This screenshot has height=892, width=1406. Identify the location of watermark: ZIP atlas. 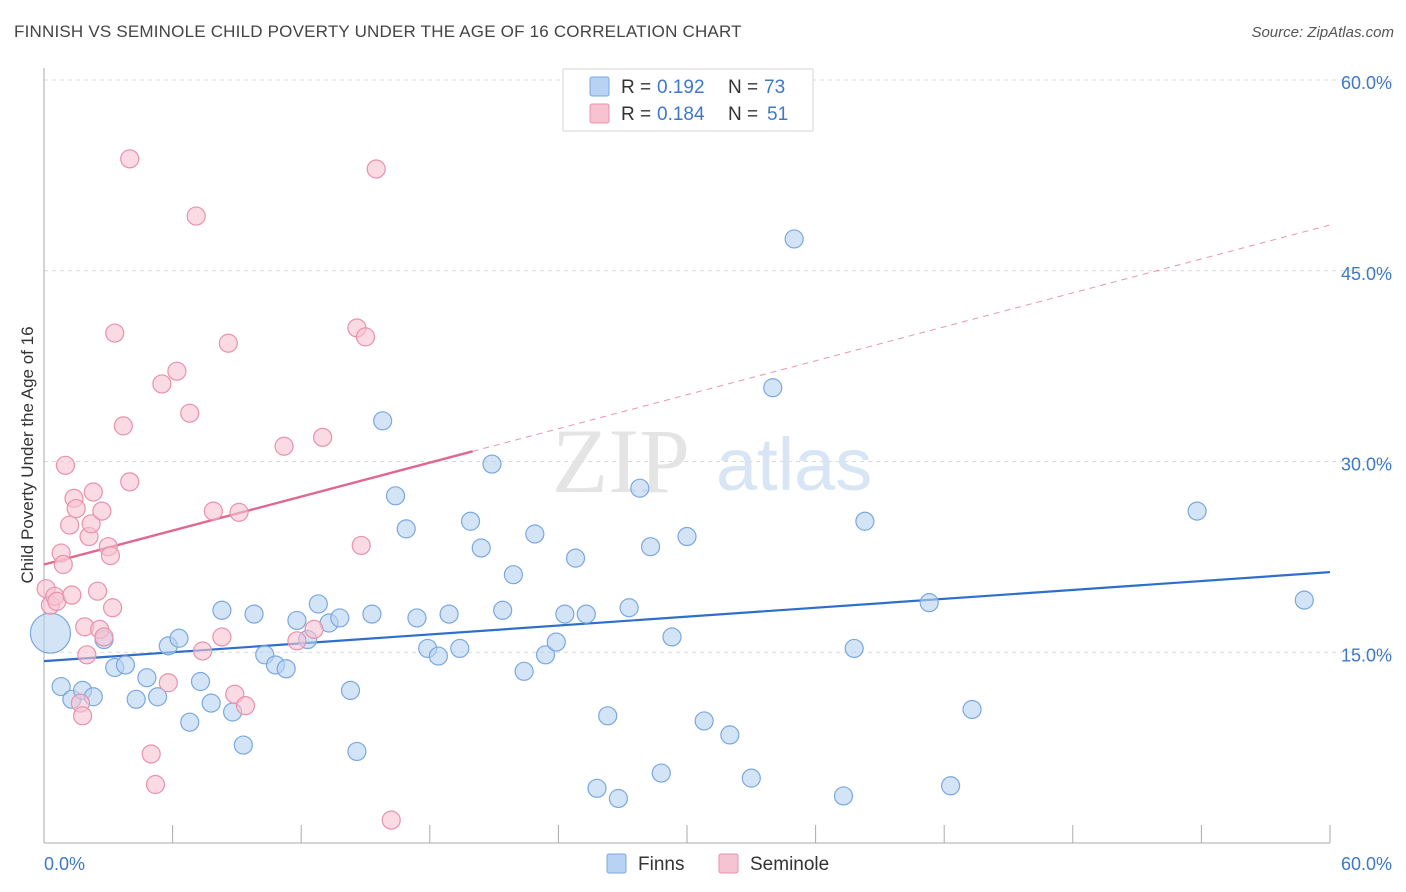
(712, 461).